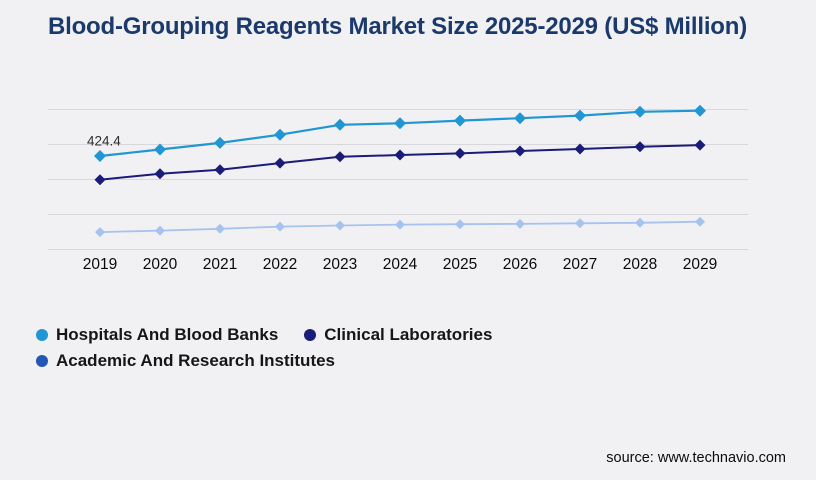 This screenshot has height=480, width=816. What do you see at coordinates (520, 151) in the screenshot?
I see `diamond-marker-clinical-laboratories-2026` at bounding box center [520, 151].